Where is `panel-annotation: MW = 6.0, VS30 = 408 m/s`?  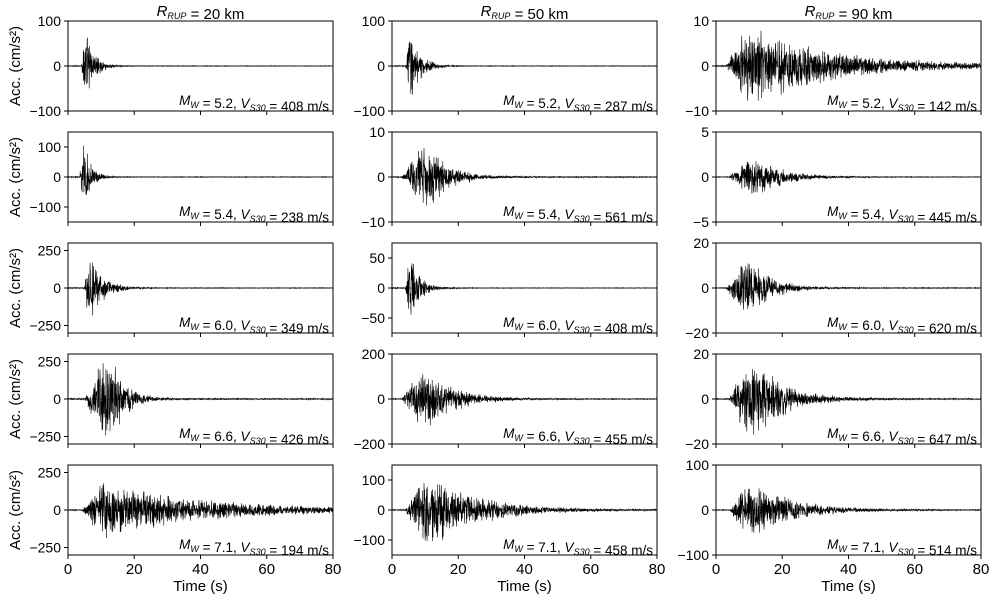 panel-annotation: MW = 6.0, VS30 = 408 m/s is located at coordinates (578, 325).